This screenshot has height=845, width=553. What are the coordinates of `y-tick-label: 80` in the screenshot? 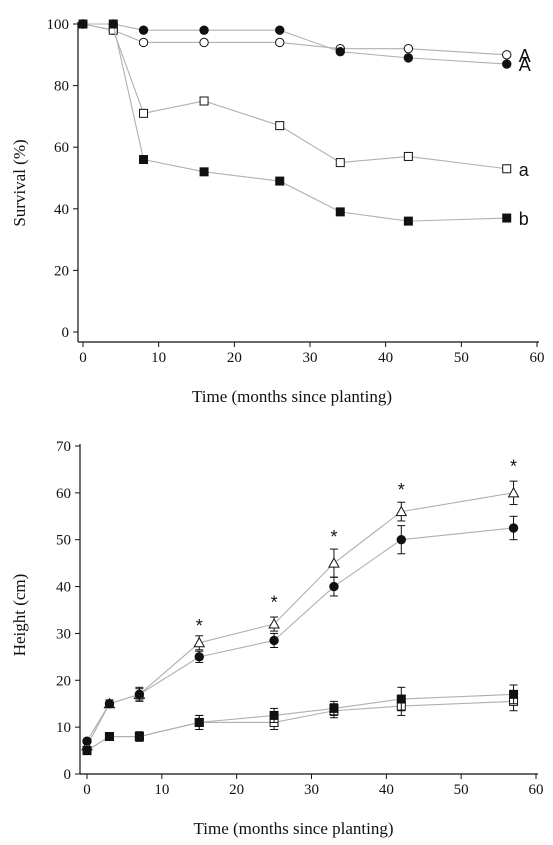 It's located at (61, 87).